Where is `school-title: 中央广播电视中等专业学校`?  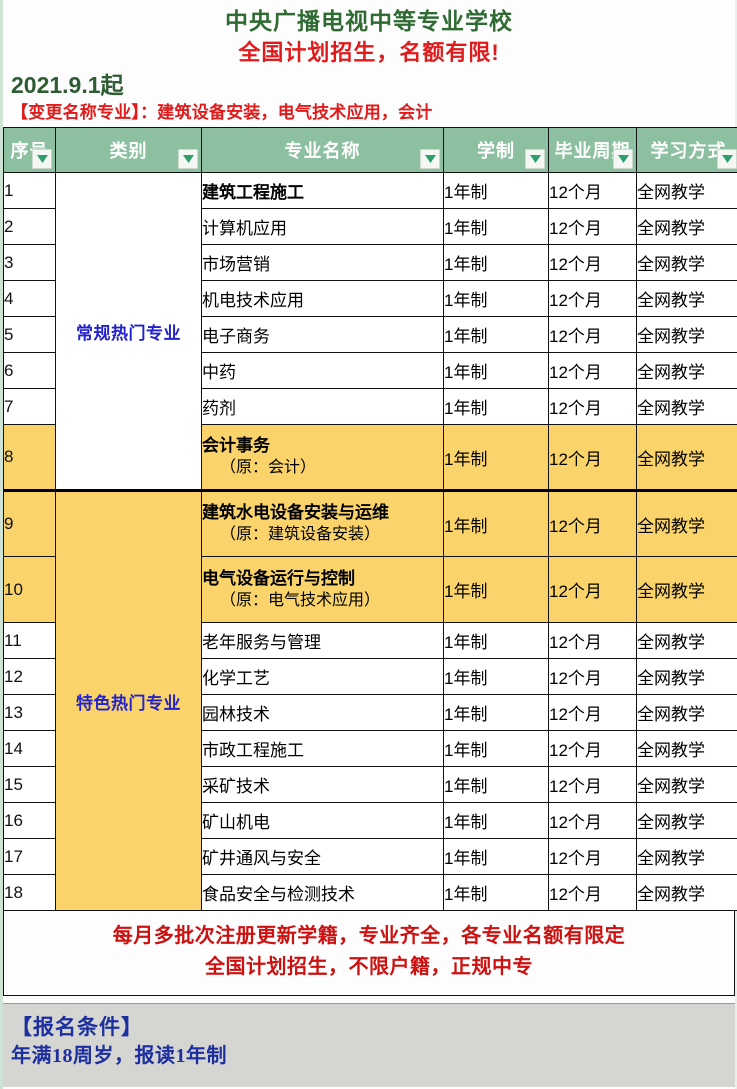 school-title: 中央广播电视中等专业学校 is located at coordinates (369, 21).